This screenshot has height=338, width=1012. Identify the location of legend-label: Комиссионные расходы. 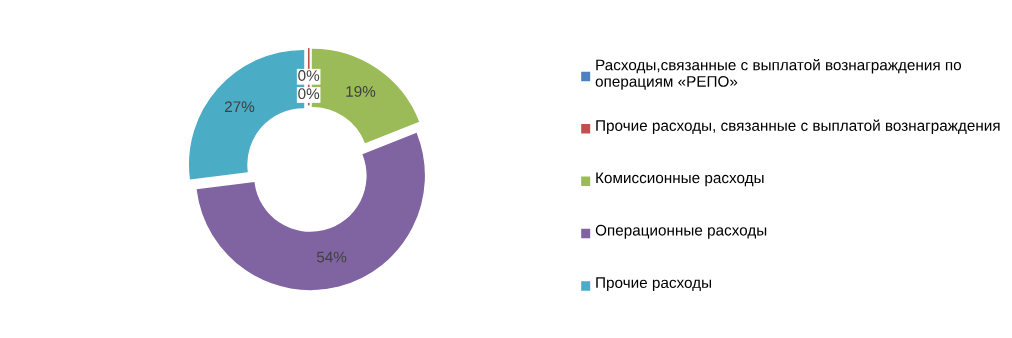
(680, 179).